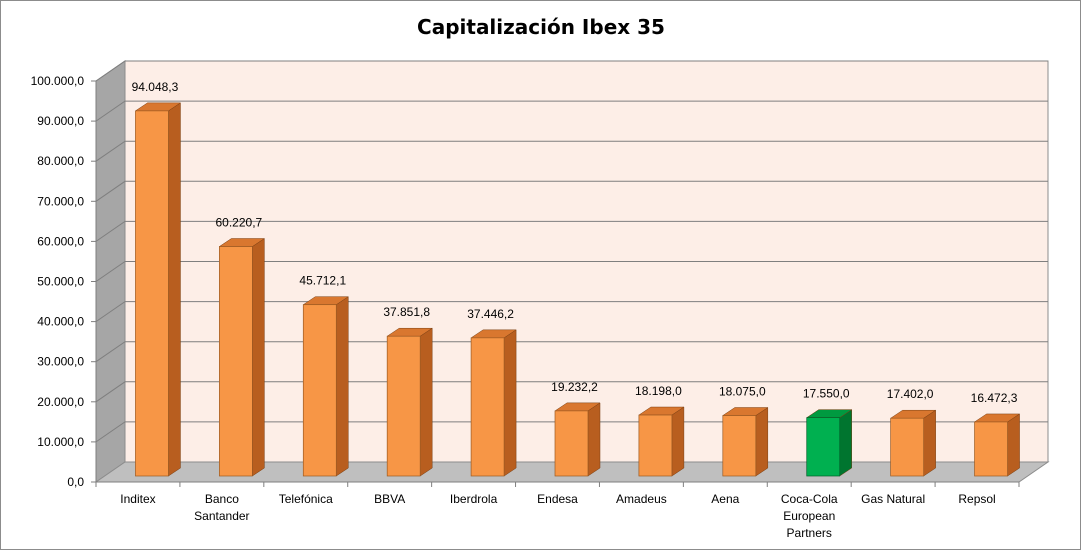  What do you see at coordinates (60, 121) in the screenshot?
I see `y-tick-label: 90.000,0` at bounding box center [60, 121].